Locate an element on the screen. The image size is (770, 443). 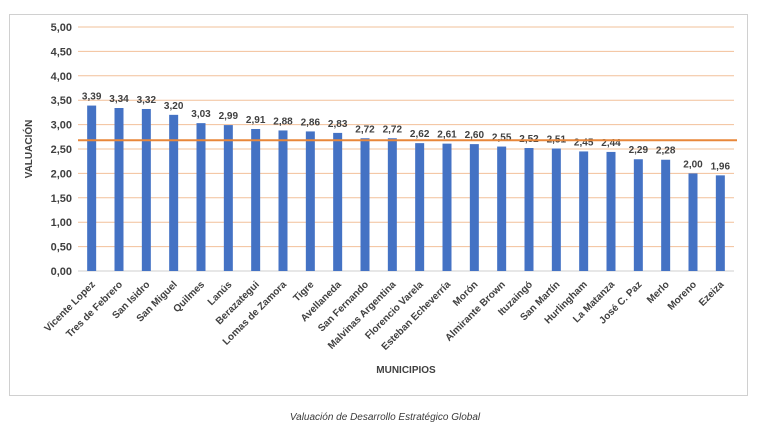
y-tick-label: 2,00 is located at coordinates (61, 174).